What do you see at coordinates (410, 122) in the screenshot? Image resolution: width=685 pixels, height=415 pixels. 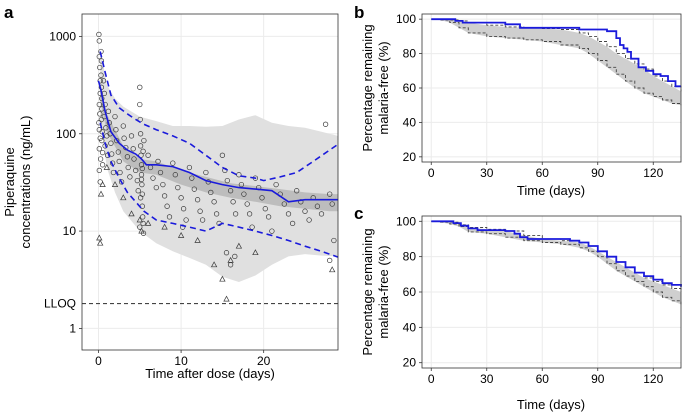 I see `panel-b-y-tick-label: 40` at bounding box center [410, 122].